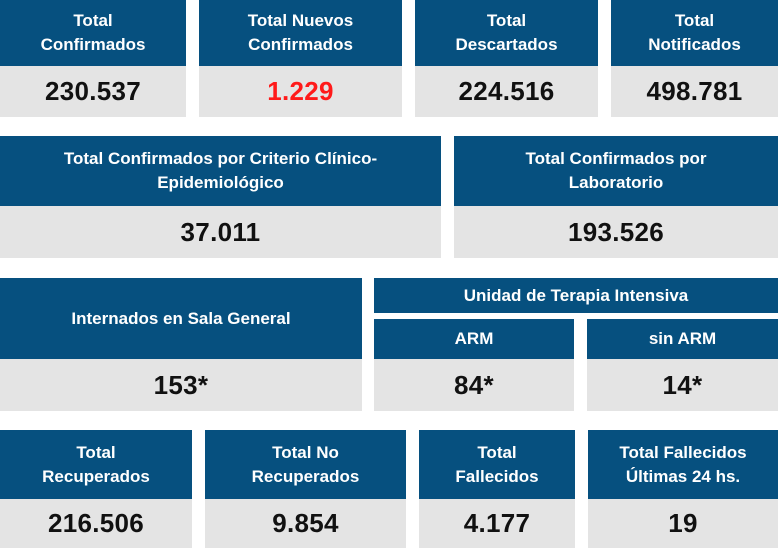 The width and height of the screenshot is (778, 548). I want to click on total-no-recuperados-title: Total No Recuperados, so click(305, 464).